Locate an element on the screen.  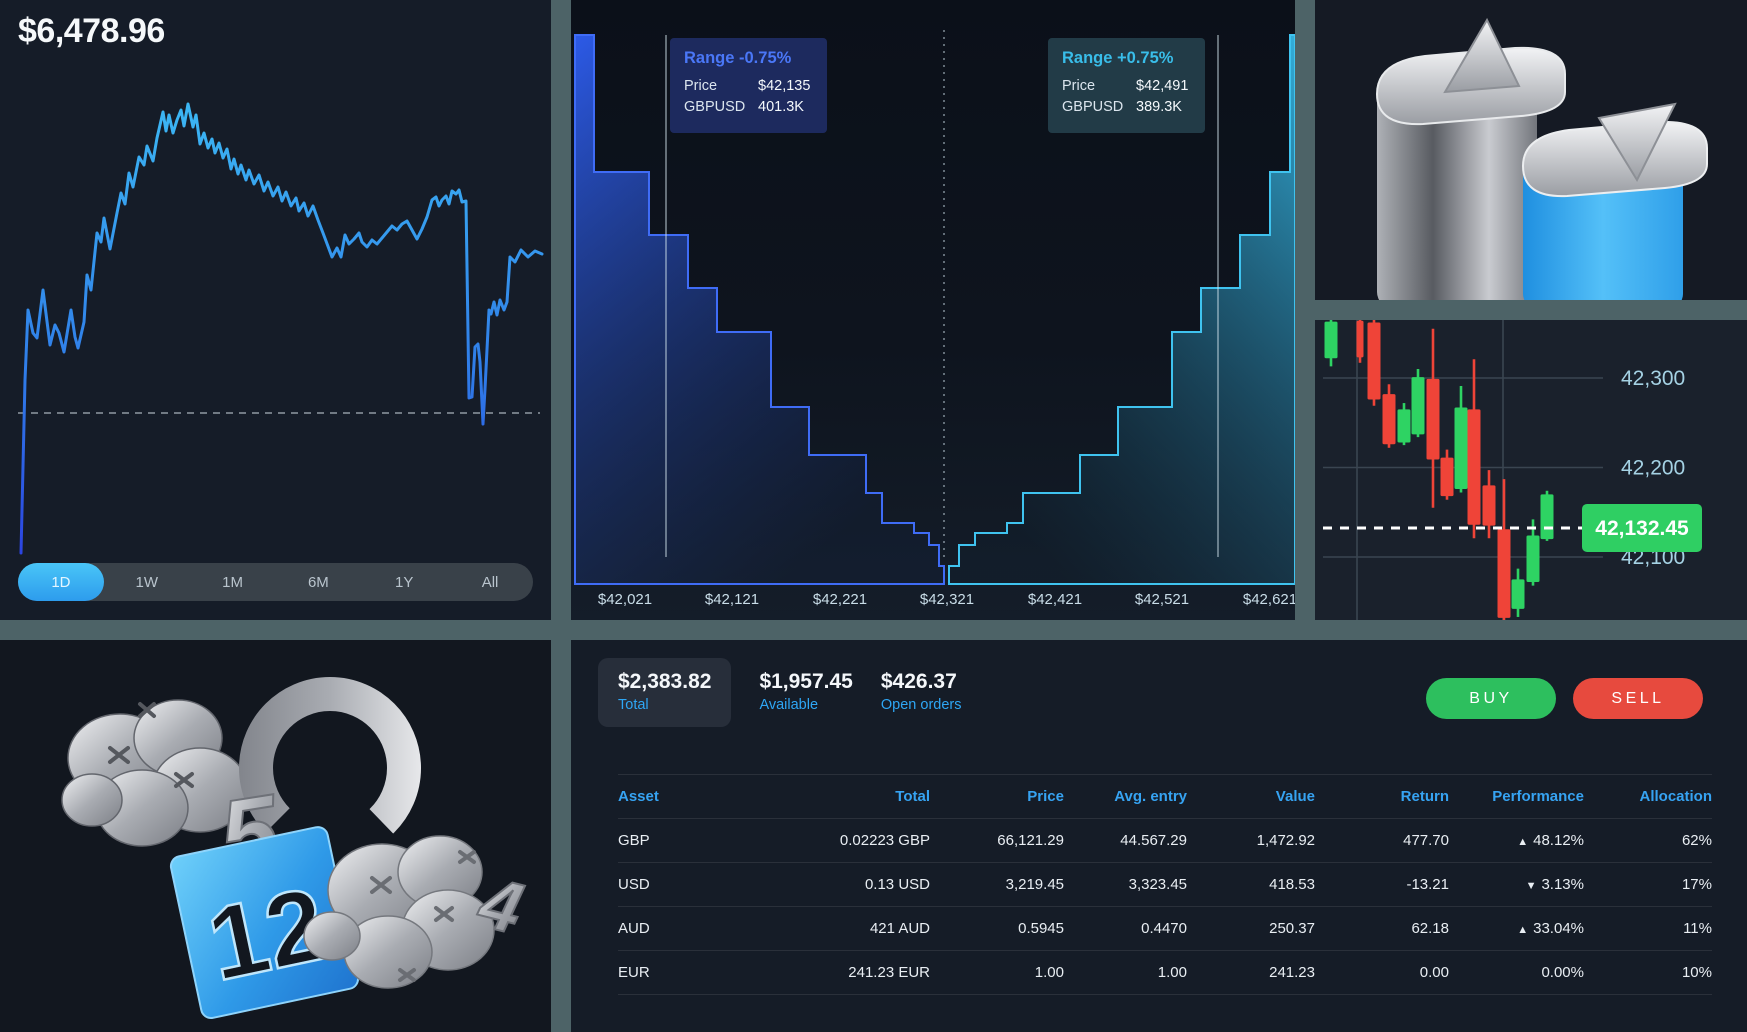
total-cell: 0.02223 GBP is located at coordinates (844, 840).